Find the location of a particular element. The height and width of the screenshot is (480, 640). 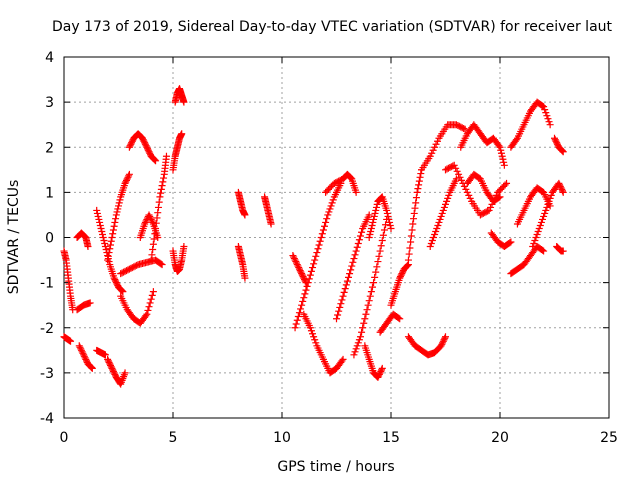

series-arc-aq is located at coordinates (559, 145).